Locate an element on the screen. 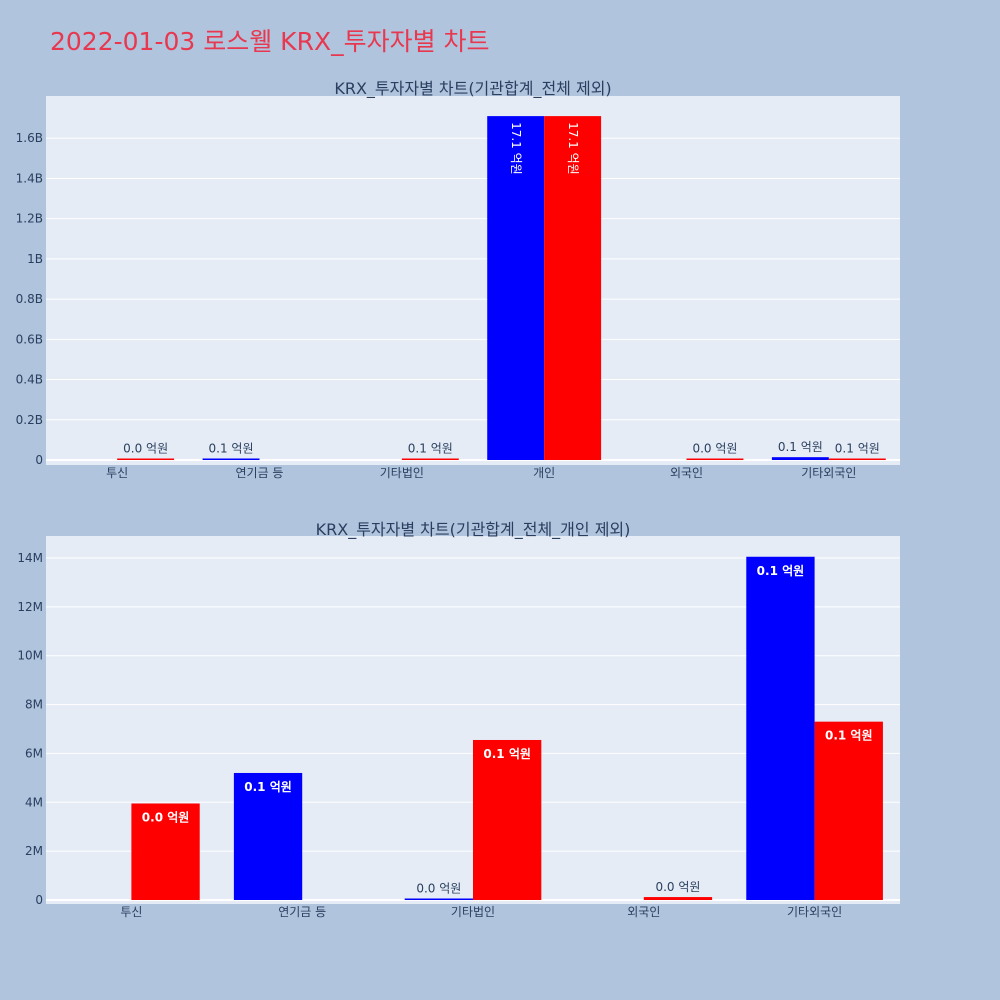  y-tick-label: 0.4B is located at coordinates (29, 380).